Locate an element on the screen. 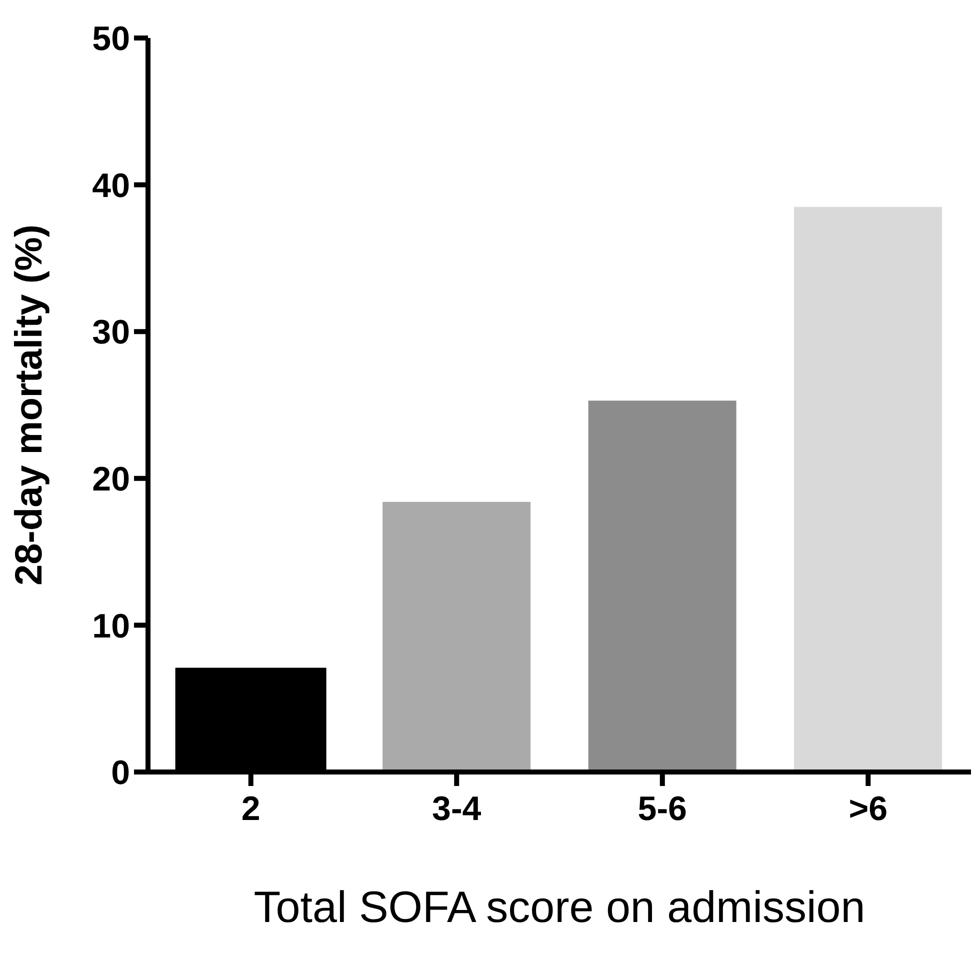 The height and width of the screenshot is (960, 979). y-tick-label: 20 is located at coordinates (111, 479).